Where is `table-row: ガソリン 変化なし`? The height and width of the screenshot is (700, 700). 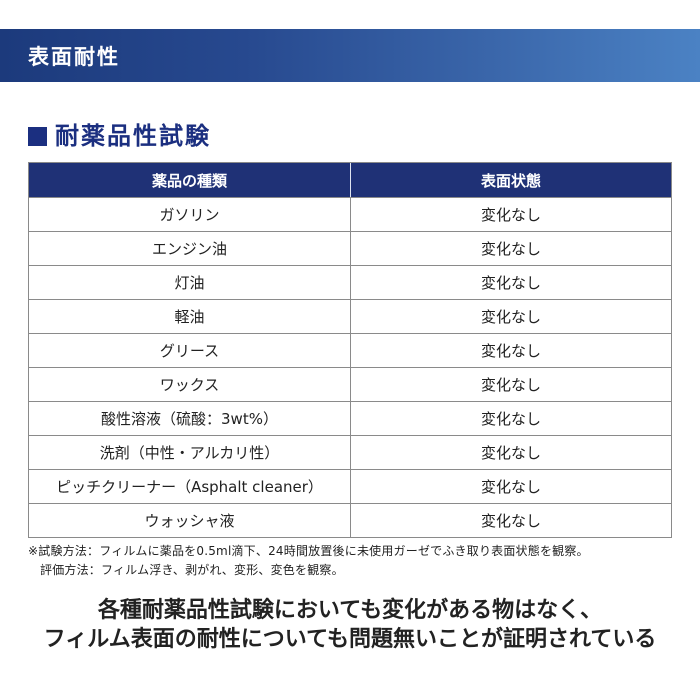 table-row: ガソリン 変化なし is located at coordinates (350, 214).